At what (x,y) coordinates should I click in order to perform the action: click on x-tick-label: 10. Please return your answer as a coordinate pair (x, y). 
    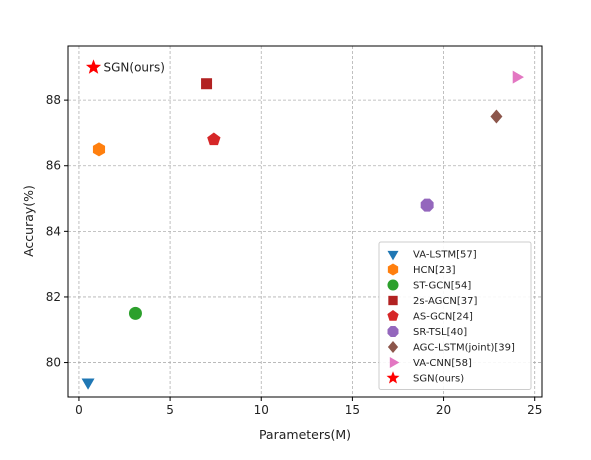
    Looking at the image, I should click on (261, 410).